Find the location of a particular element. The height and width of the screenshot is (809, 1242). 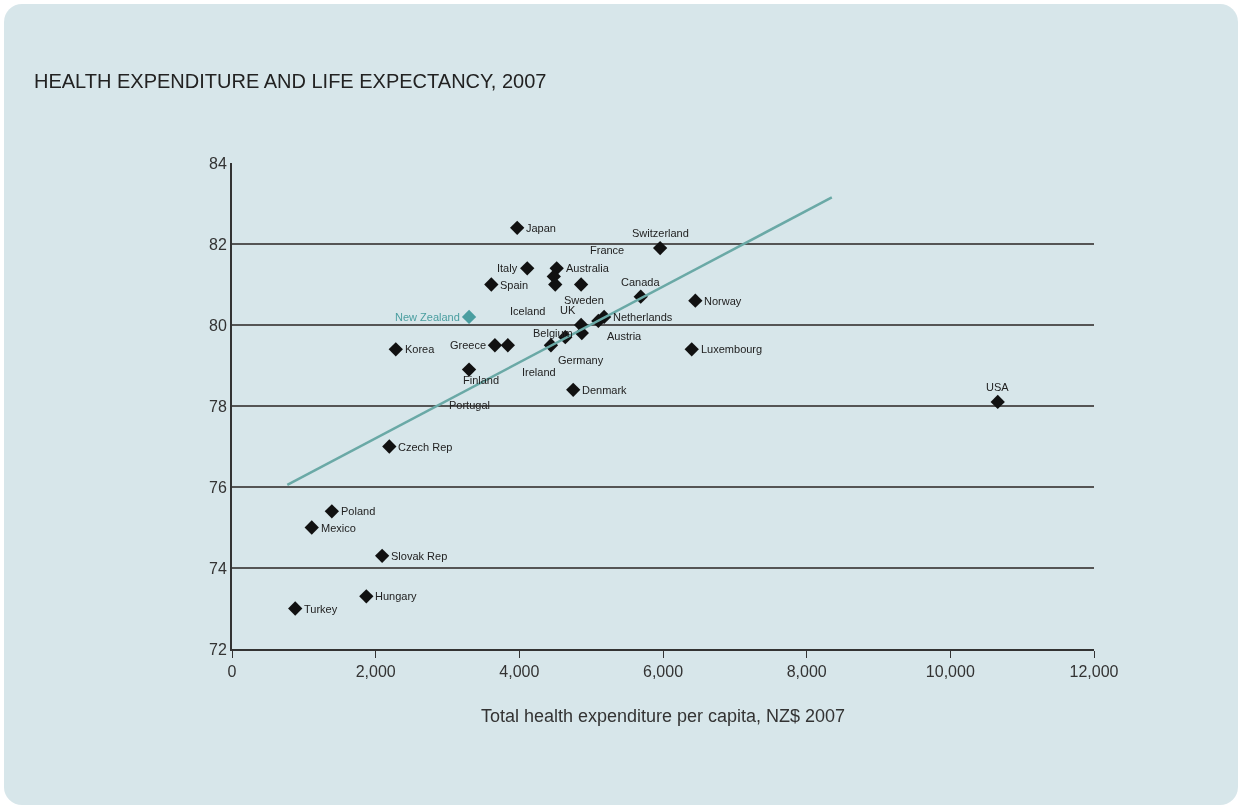

annotation: Italy is located at coordinates (507, 268).